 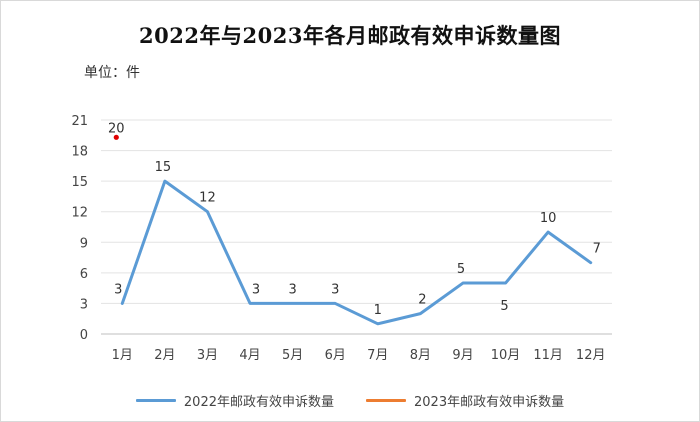 I want to click on data-label: 1, so click(x=378, y=310).